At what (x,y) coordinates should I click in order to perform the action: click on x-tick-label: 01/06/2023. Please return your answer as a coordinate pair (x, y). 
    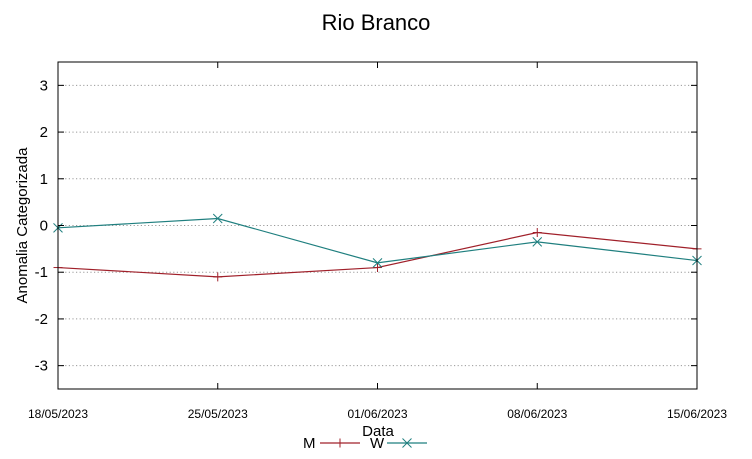
    Looking at the image, I should click on (377, 414).